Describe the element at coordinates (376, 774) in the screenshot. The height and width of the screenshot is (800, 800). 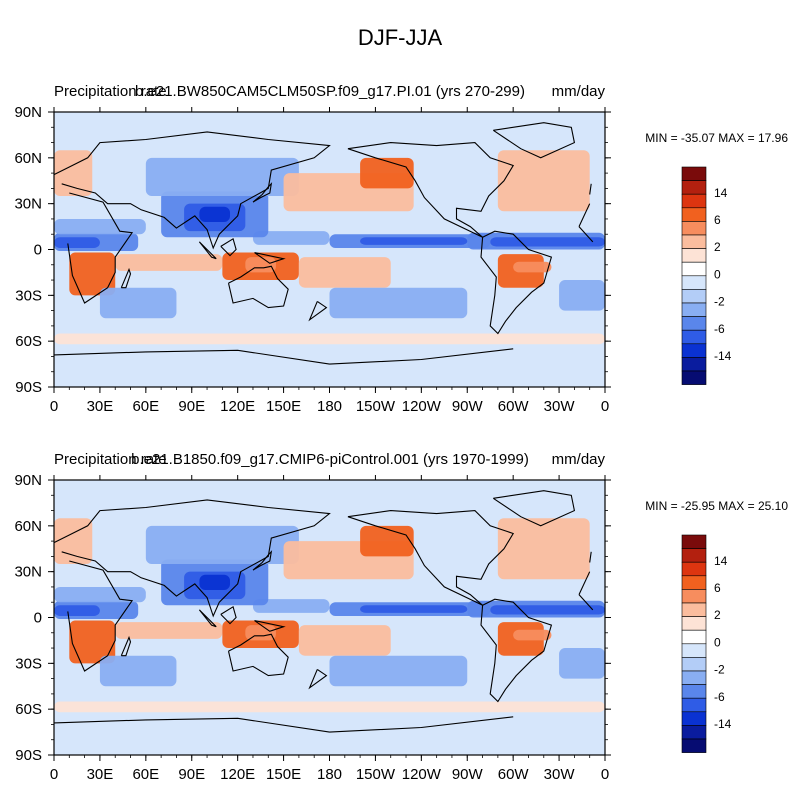
I see `x-tick-label: 150W` at that location.